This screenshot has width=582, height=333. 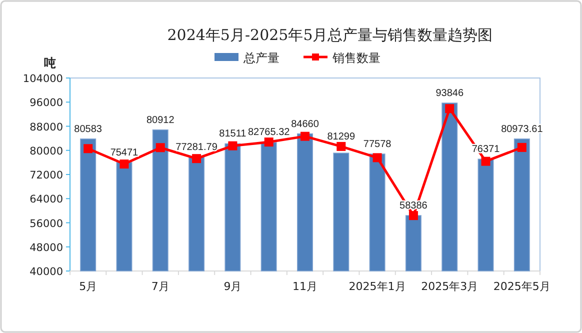 I want to click on data-label: 80912, so click(x=160, y=120).